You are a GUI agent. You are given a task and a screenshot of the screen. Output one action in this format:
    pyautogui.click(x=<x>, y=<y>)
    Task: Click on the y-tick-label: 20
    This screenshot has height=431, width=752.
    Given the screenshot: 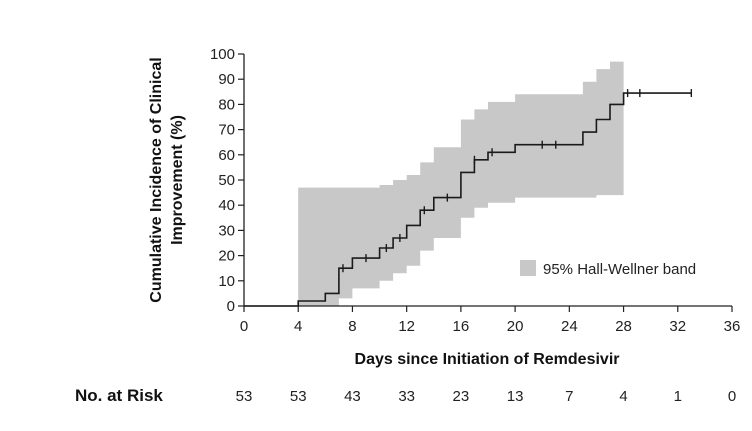 What is the action you would take?
    pyautogui.click(x=226, y=256)
    